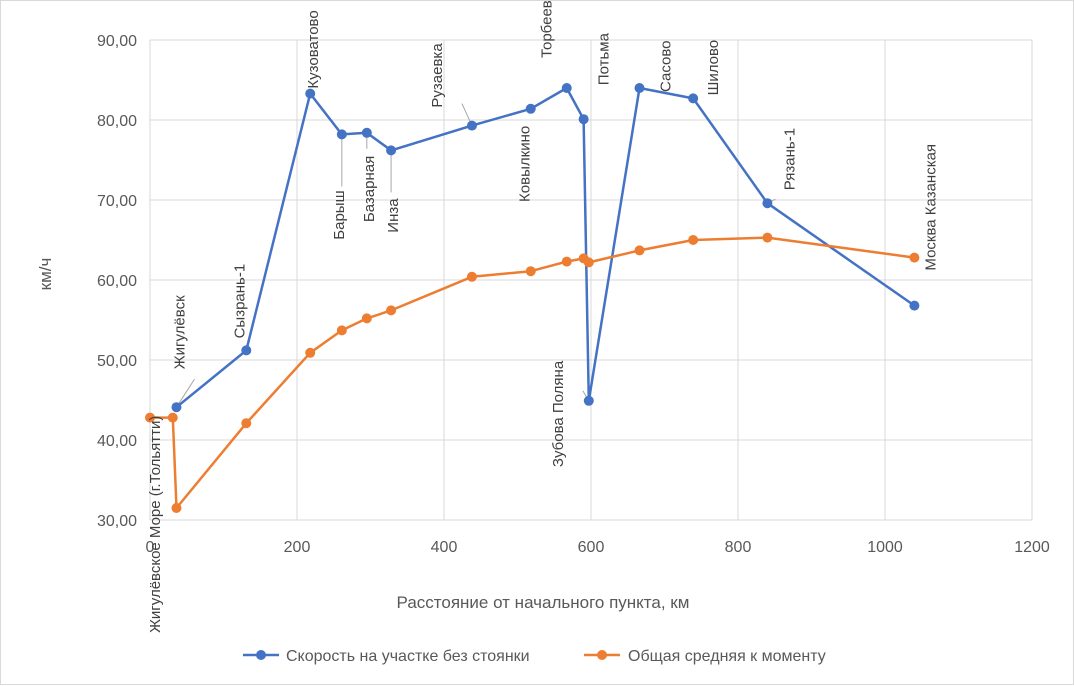 Image resolution: width=1074 pixels, height=686 pixels. Describe the element at coordinates (393, 215) in the screenshot. I see `station-label: Инза` at that location.